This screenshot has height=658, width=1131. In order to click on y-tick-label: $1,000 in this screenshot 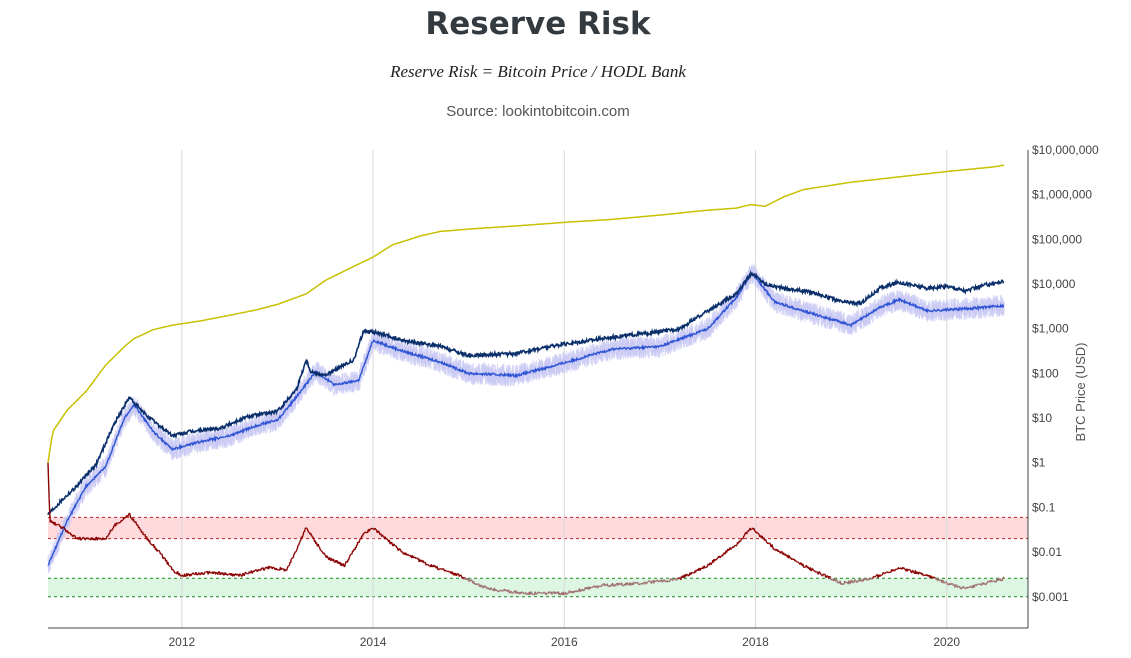, I will do `click(1050, 329)`.